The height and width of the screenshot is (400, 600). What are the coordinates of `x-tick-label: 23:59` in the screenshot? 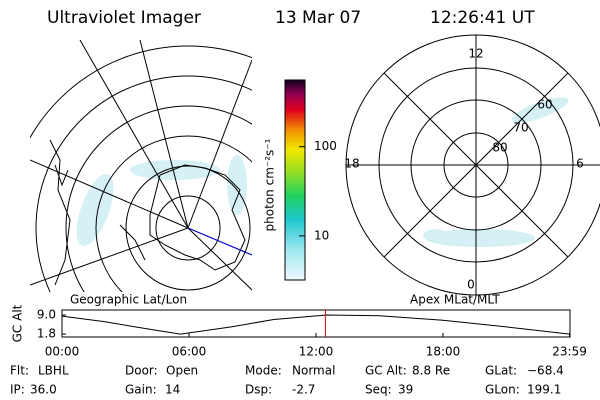 It's located at (569, 352).